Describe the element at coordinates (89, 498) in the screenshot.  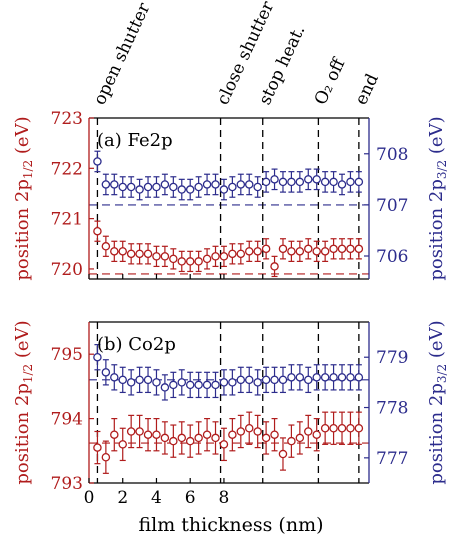
I see `x-tick-label: 0` at that location.